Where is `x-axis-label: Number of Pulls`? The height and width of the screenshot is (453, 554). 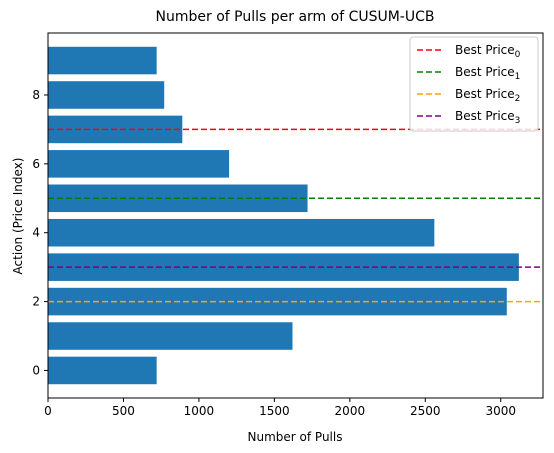
x-axis-label: Number of Pulls is located at coordinates (295, 437).